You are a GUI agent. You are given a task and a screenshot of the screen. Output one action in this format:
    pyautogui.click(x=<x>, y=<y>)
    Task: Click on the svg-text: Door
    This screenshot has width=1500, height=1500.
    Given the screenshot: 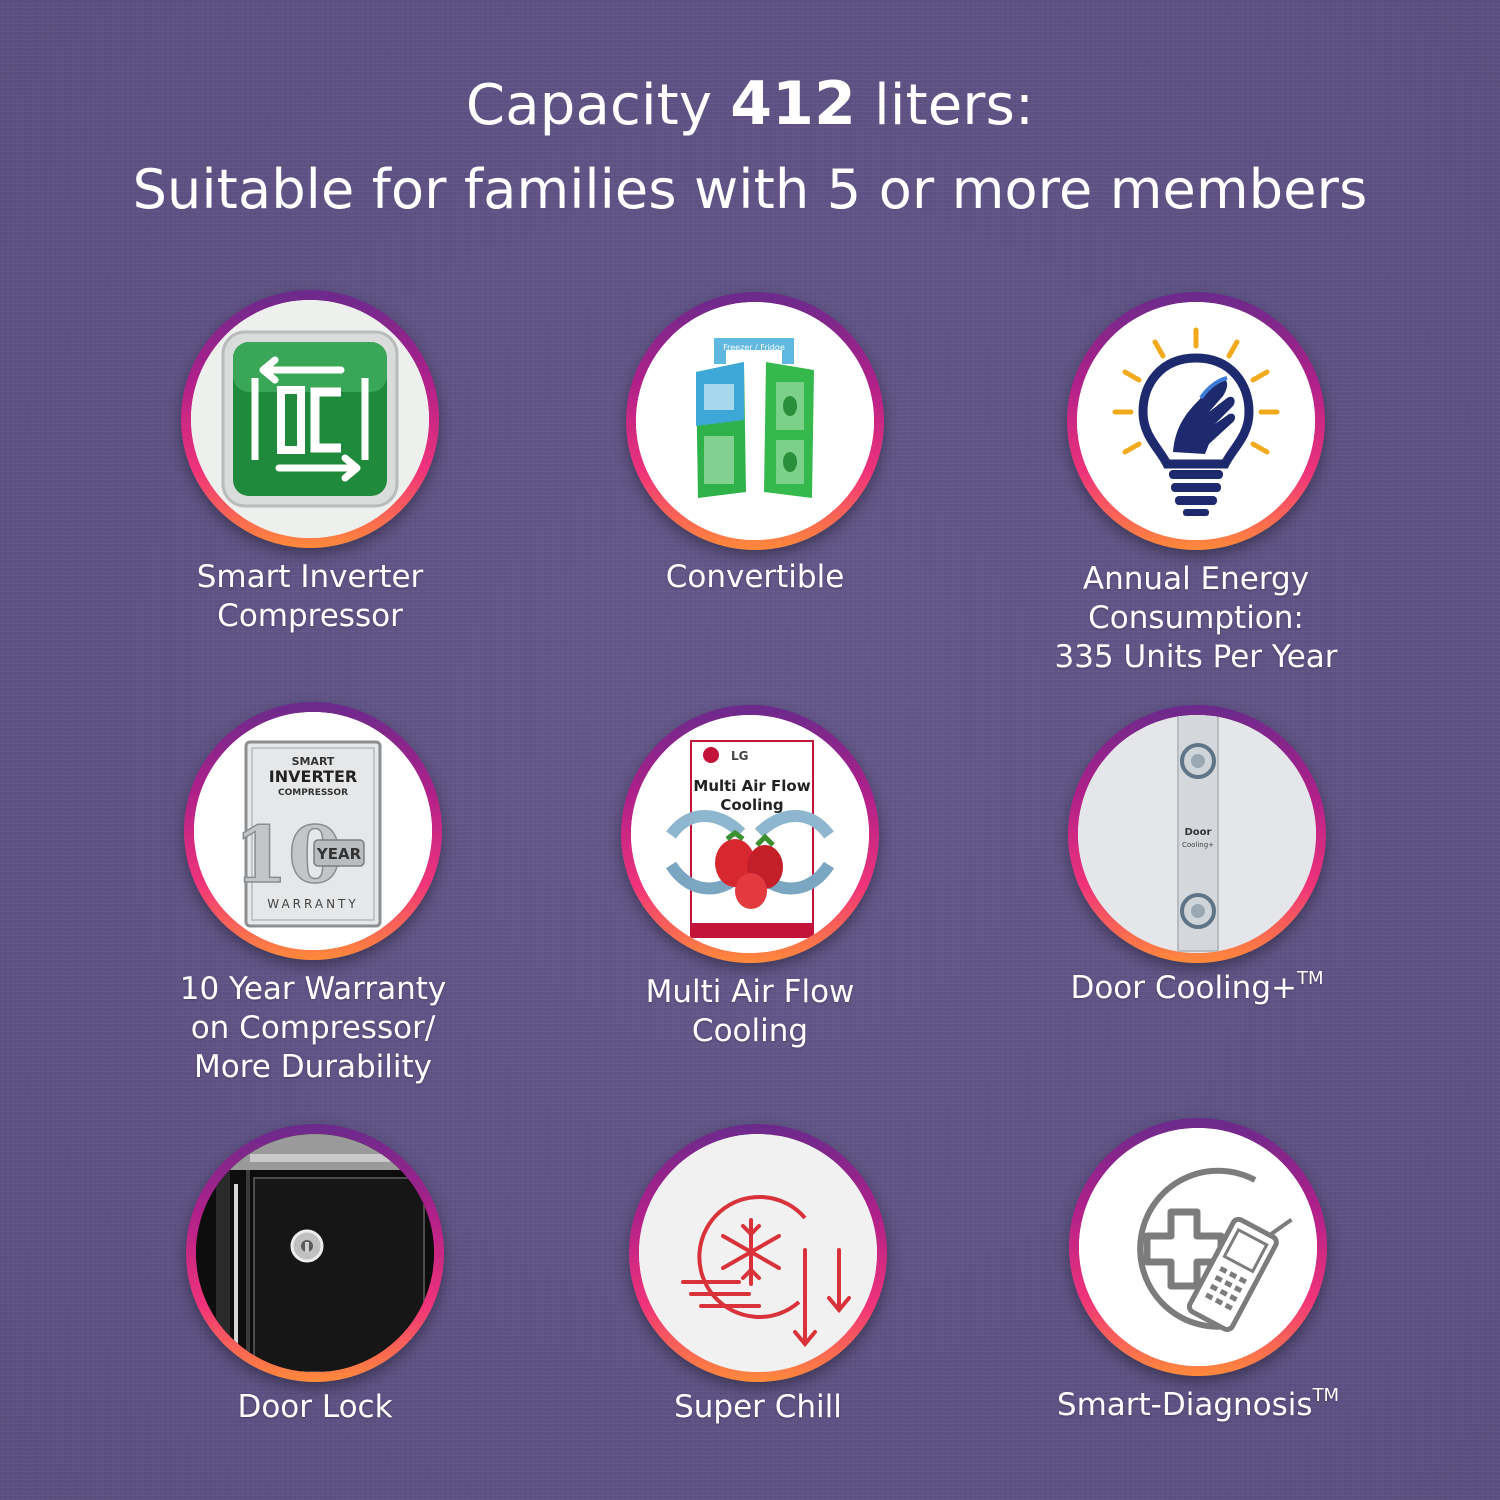 What is the action you would take?
    pyautogui.click(x=1198, y=832)
    